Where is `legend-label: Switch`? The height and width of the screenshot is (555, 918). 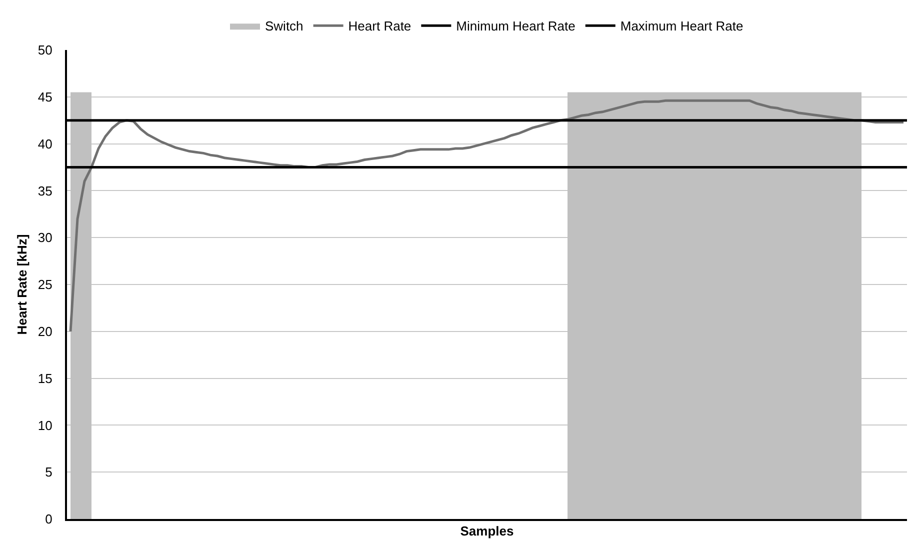 legend-label: Switch is located at coordinates (284, 26).